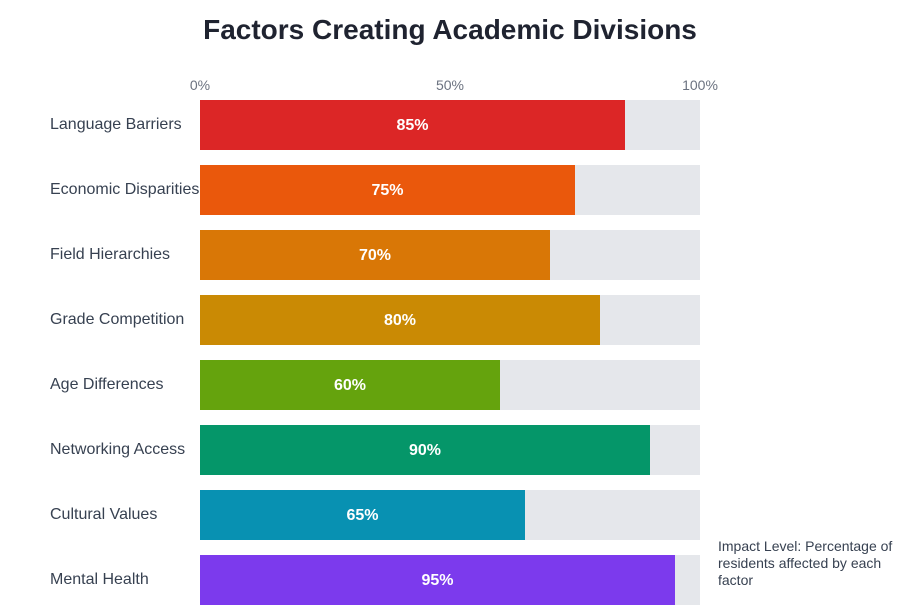 The image size is (900, 607). I want to click on category-label: Language Barriers, so click(116, 124).